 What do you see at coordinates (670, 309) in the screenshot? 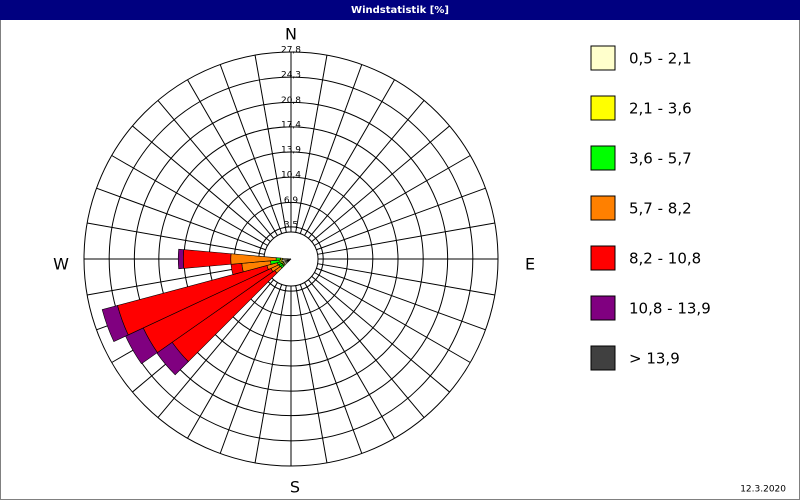
I see `legend-label: 10,8 - 13,9` at bounding box center [670, 309].